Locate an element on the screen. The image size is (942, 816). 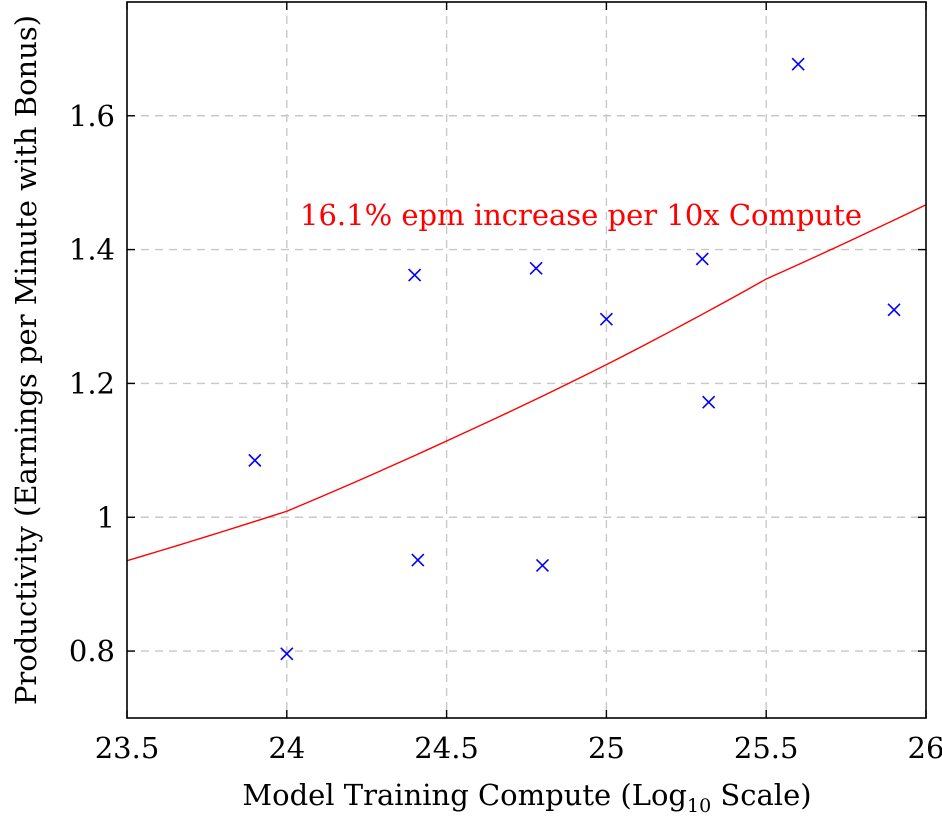
x-tick-label: 25.5 is located at coordinates (766, 748).